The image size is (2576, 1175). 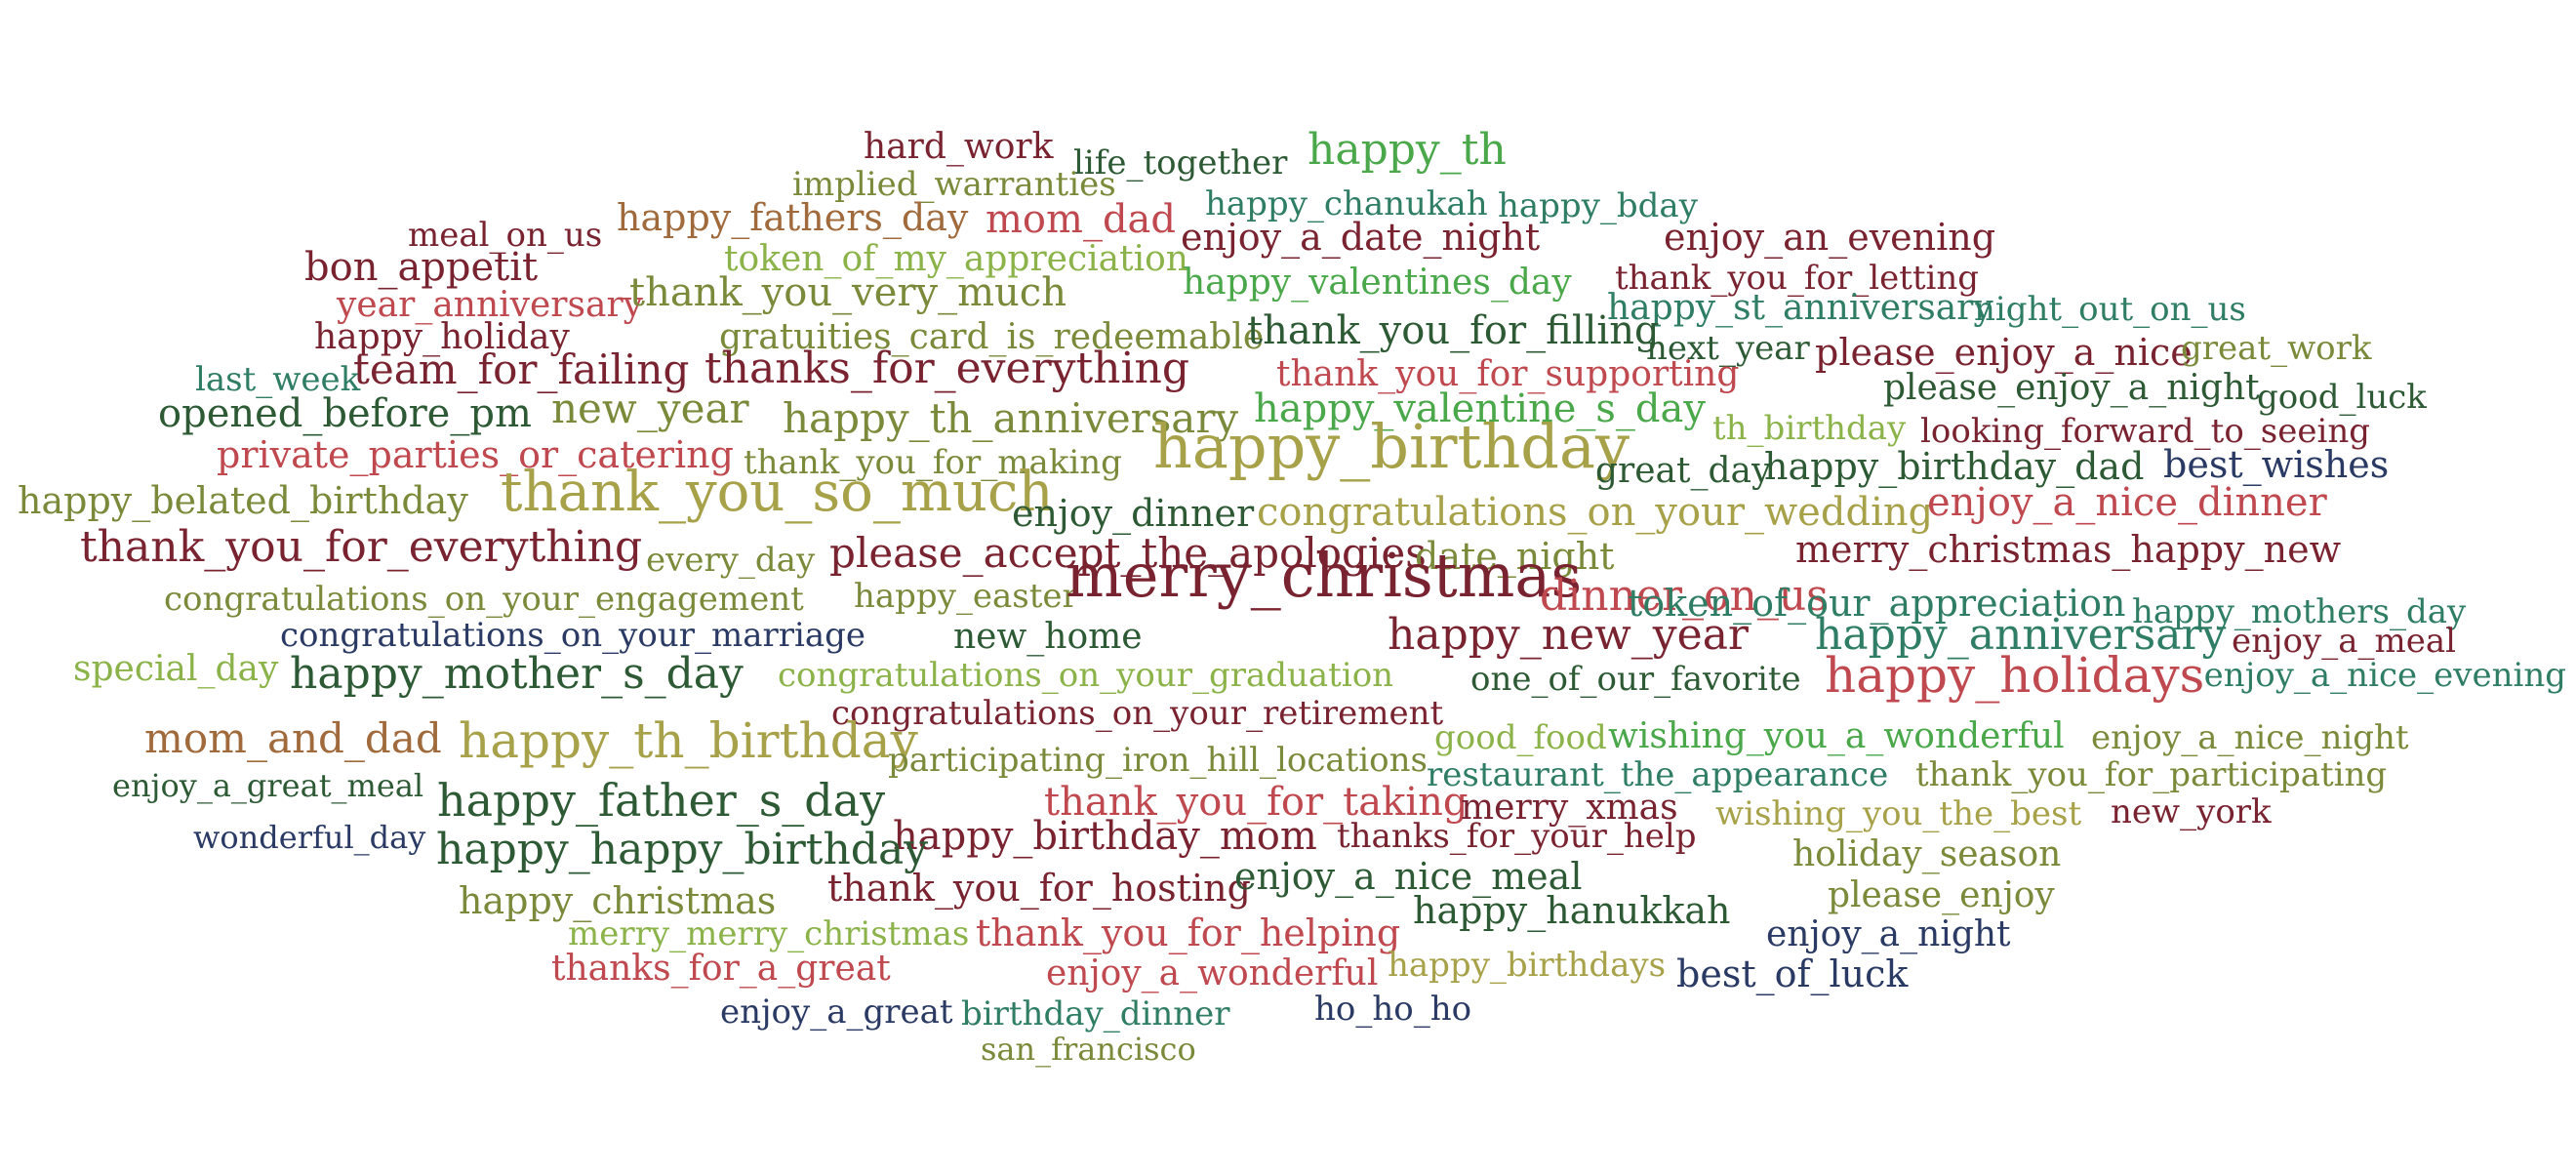 I want to click on cloud-word: happy_th, so click(x=1407, y=150).